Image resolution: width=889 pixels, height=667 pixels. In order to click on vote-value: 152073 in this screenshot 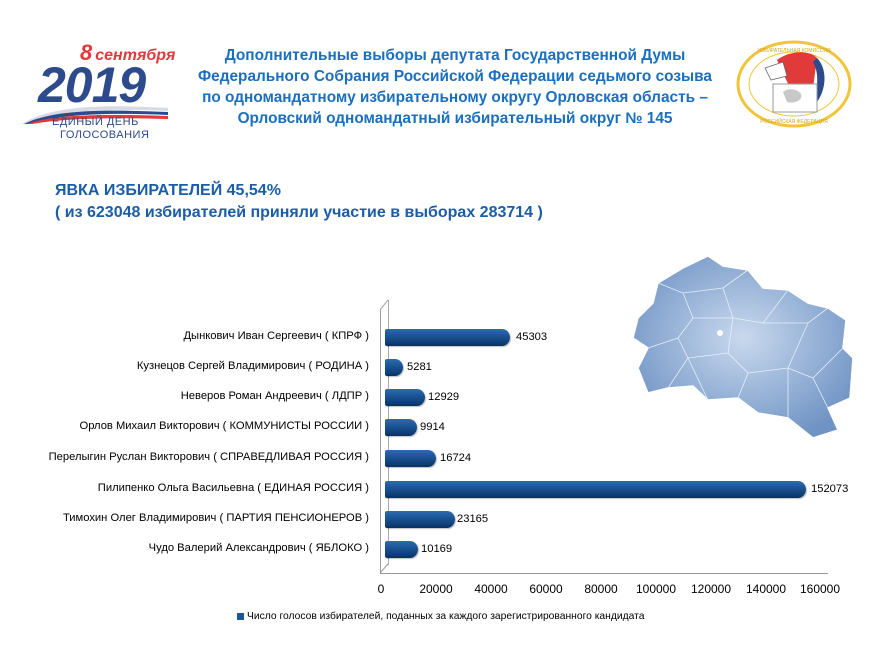, I will do `click(830, 489)`.